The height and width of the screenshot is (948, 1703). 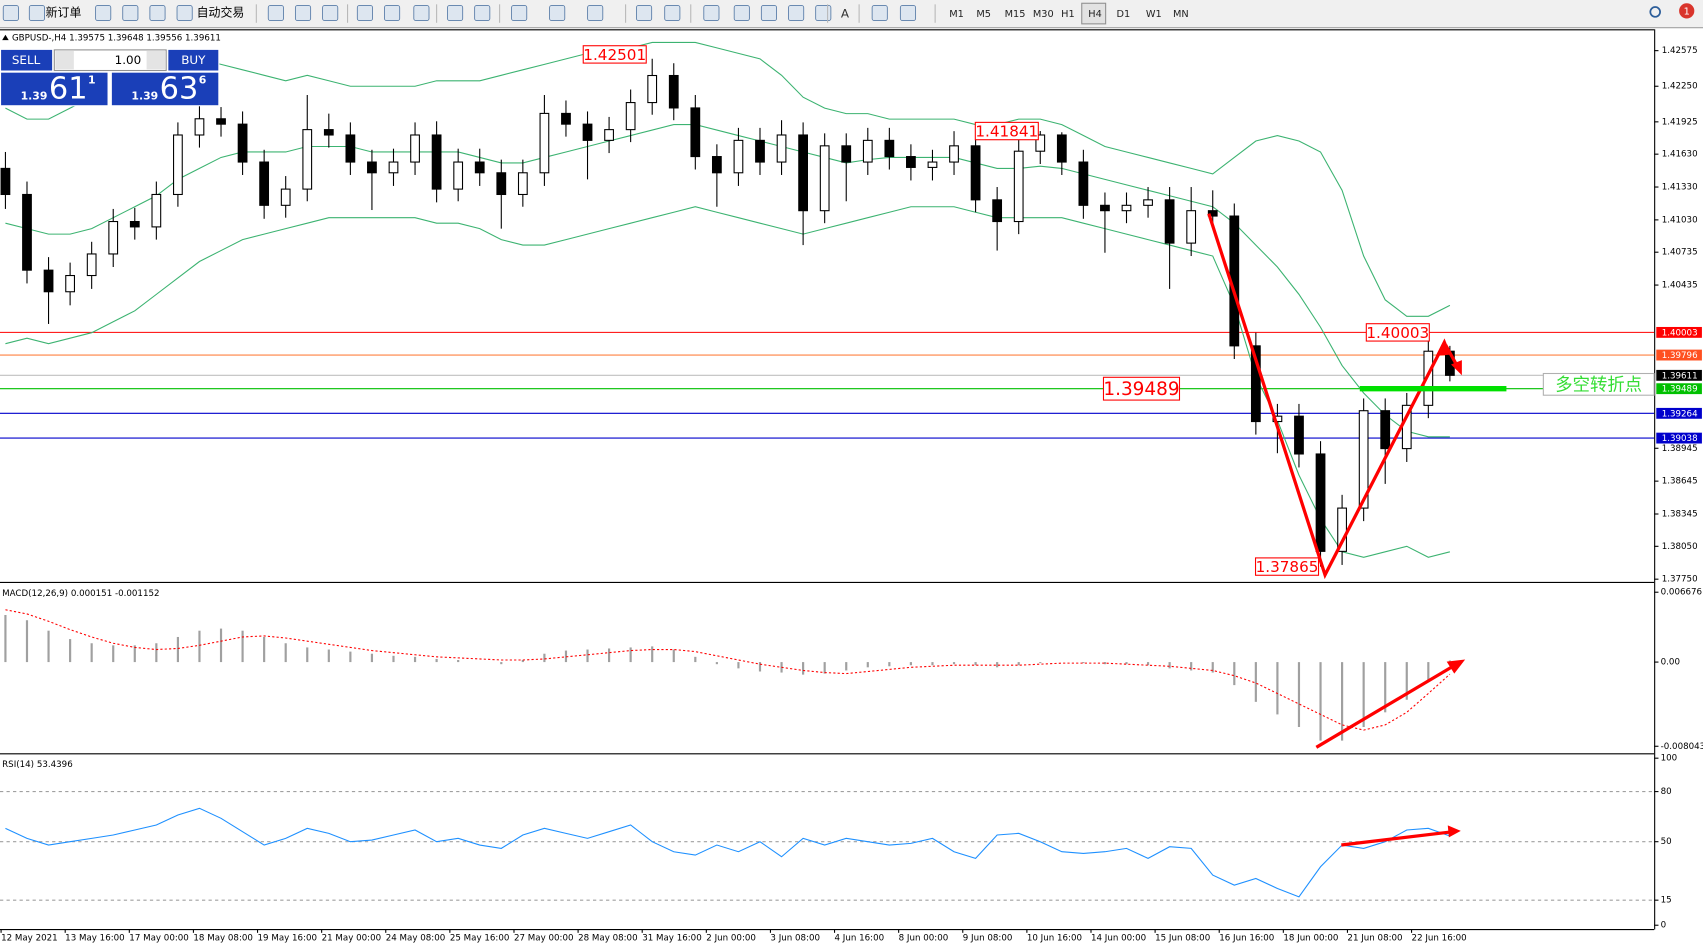 I want to click on timeframe-button: M15, so click(x=1015, y=14).